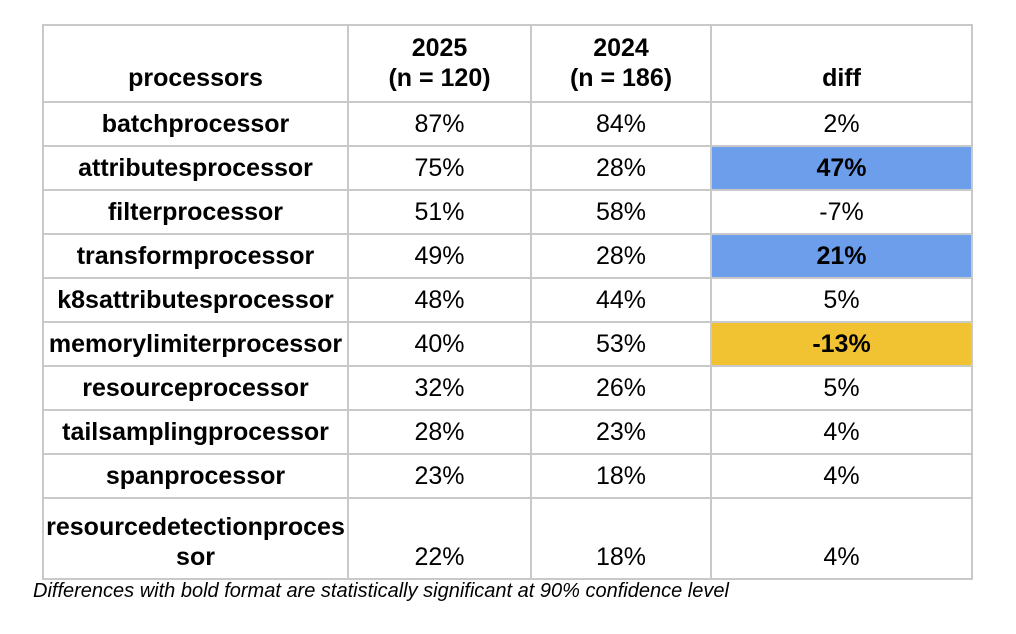  What do you see at coordinates (439, 256) in the screenshot?
I see `cell-2025-value: 49%` at bounding box center [439, 256].